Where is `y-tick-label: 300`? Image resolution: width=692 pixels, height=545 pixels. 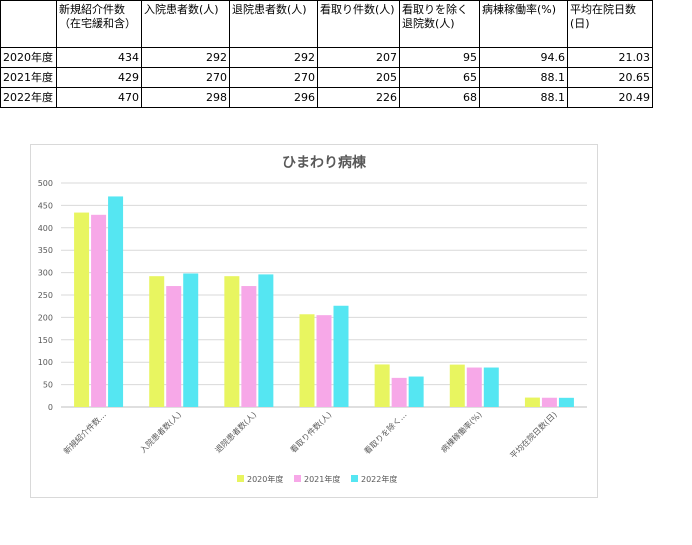 y-tick-label: 300 is located at coordinates (45, 273).